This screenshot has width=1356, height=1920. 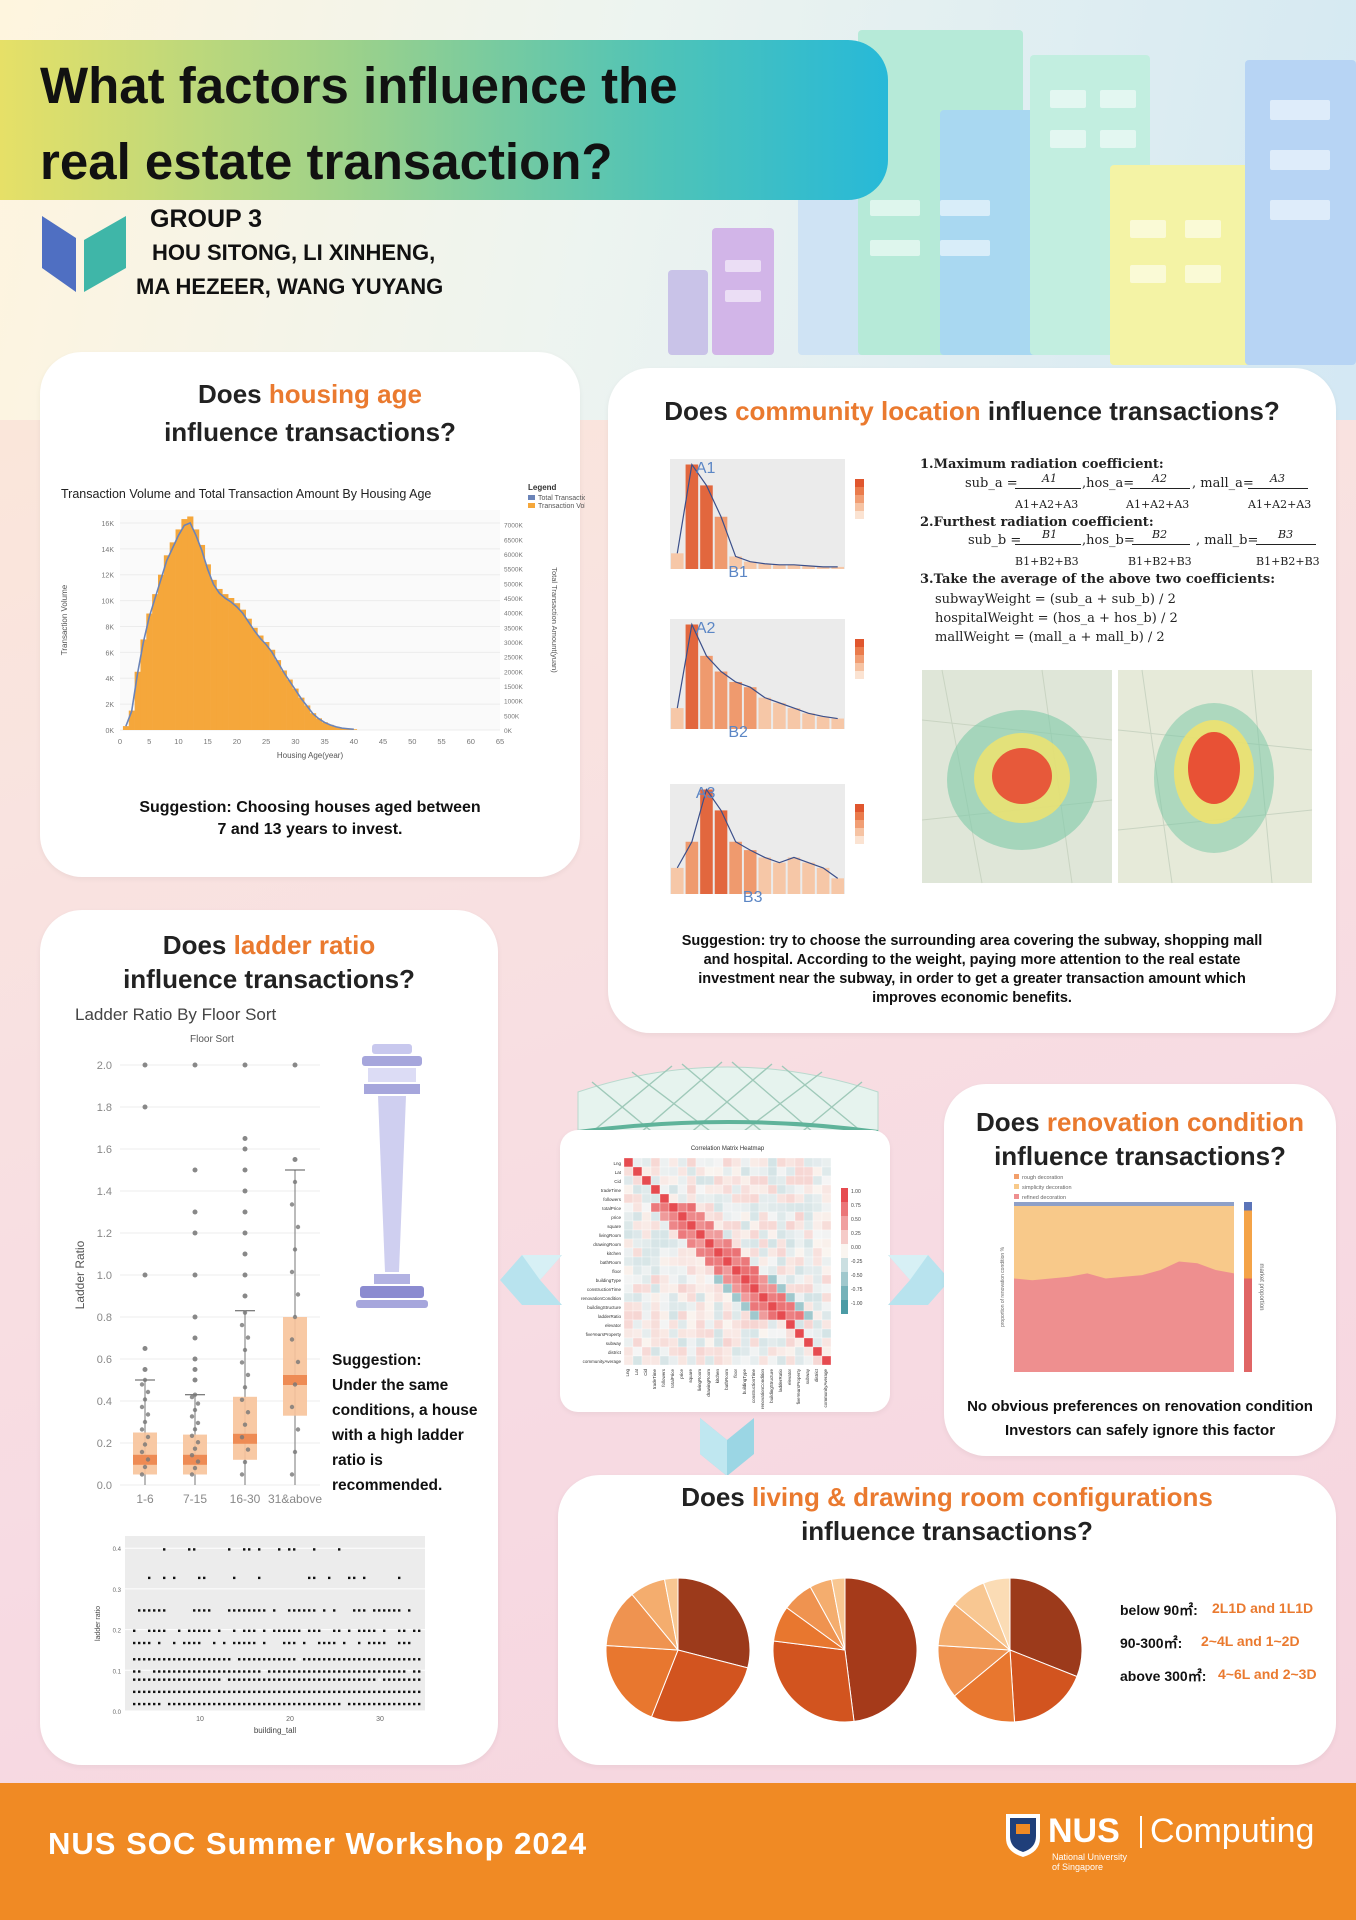 I want to click on y2-tick-label: 6500K, so click(x=513, y=540).